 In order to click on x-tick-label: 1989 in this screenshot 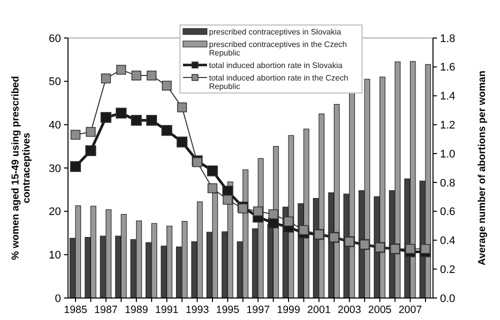, I will do `click(136, 310)`.